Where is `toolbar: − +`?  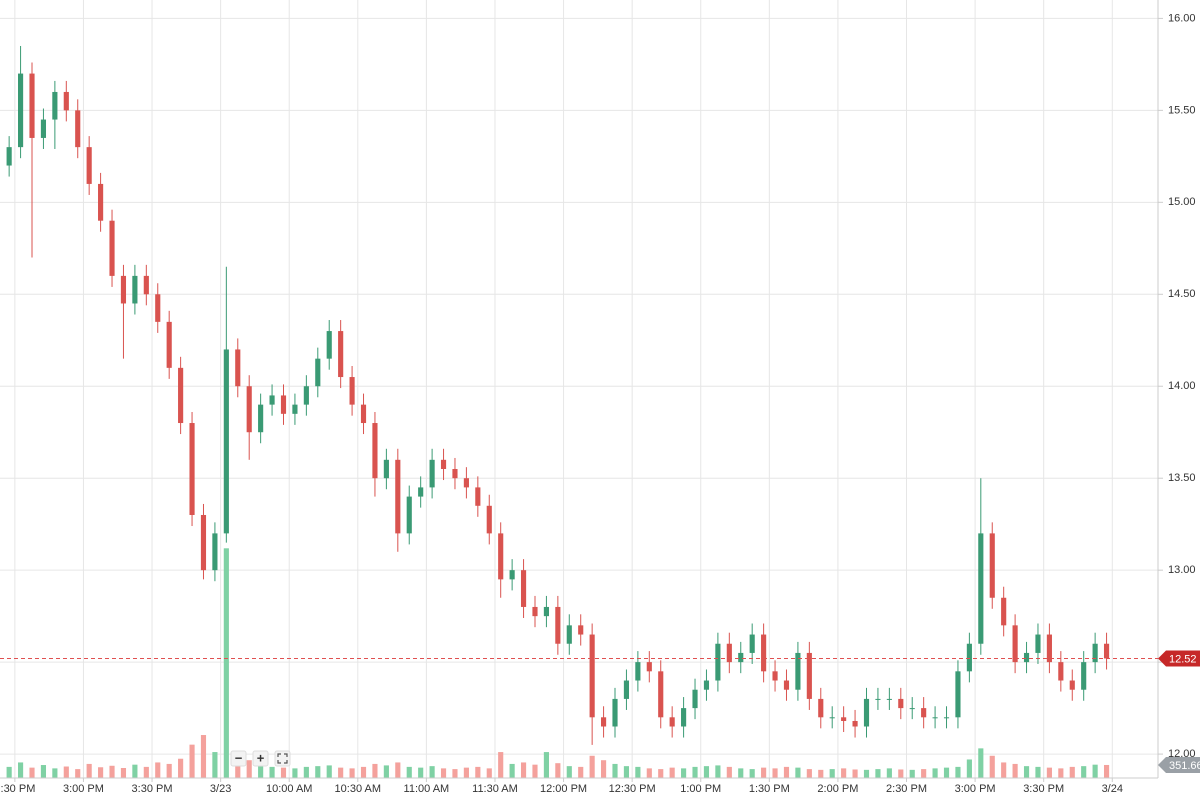 toolbar: − + is located at coordinates (260, 758).